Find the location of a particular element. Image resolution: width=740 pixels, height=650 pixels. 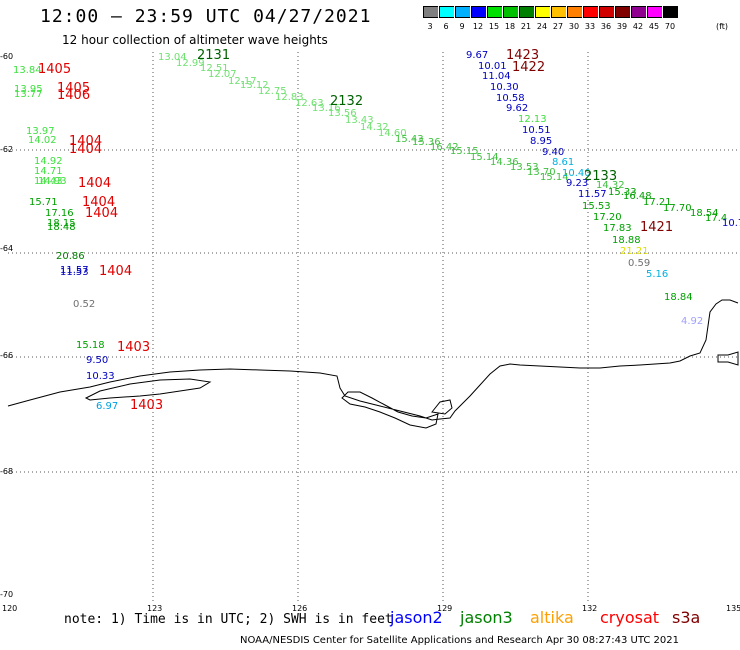

legend-item: 27 is located at coordinates (558, 18).